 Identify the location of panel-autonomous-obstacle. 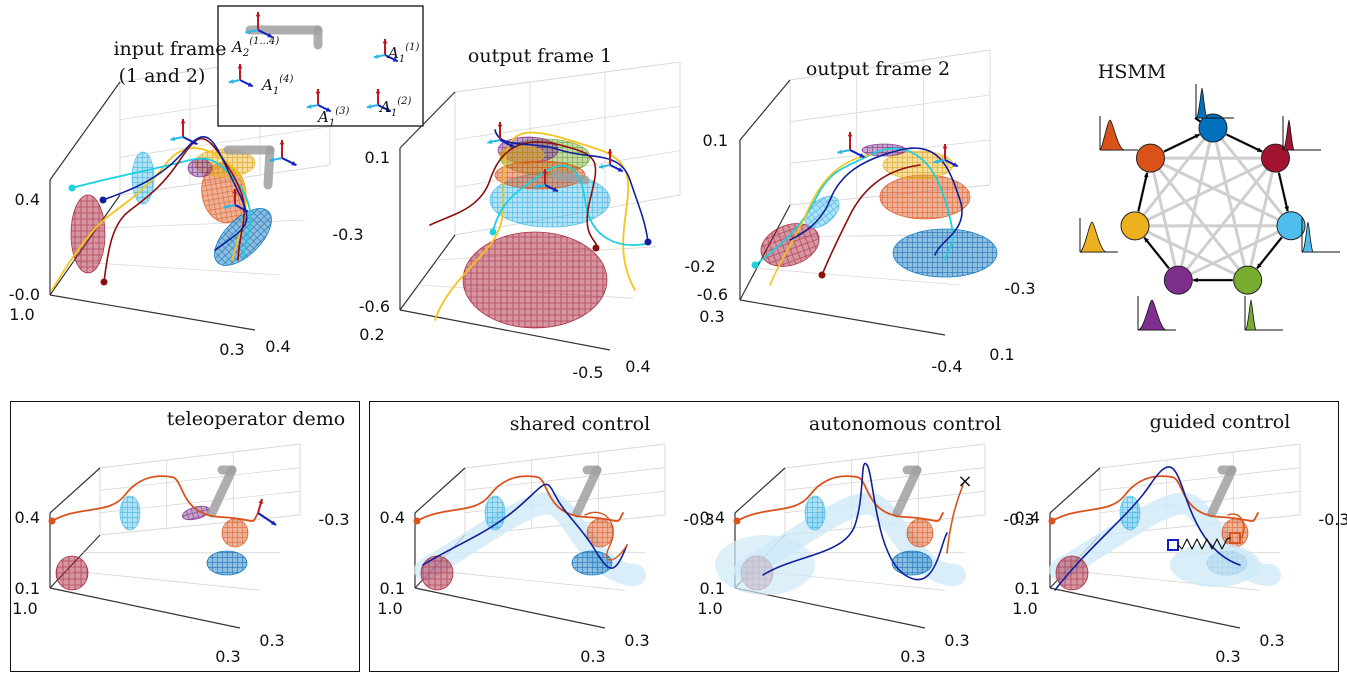
(907, 491).